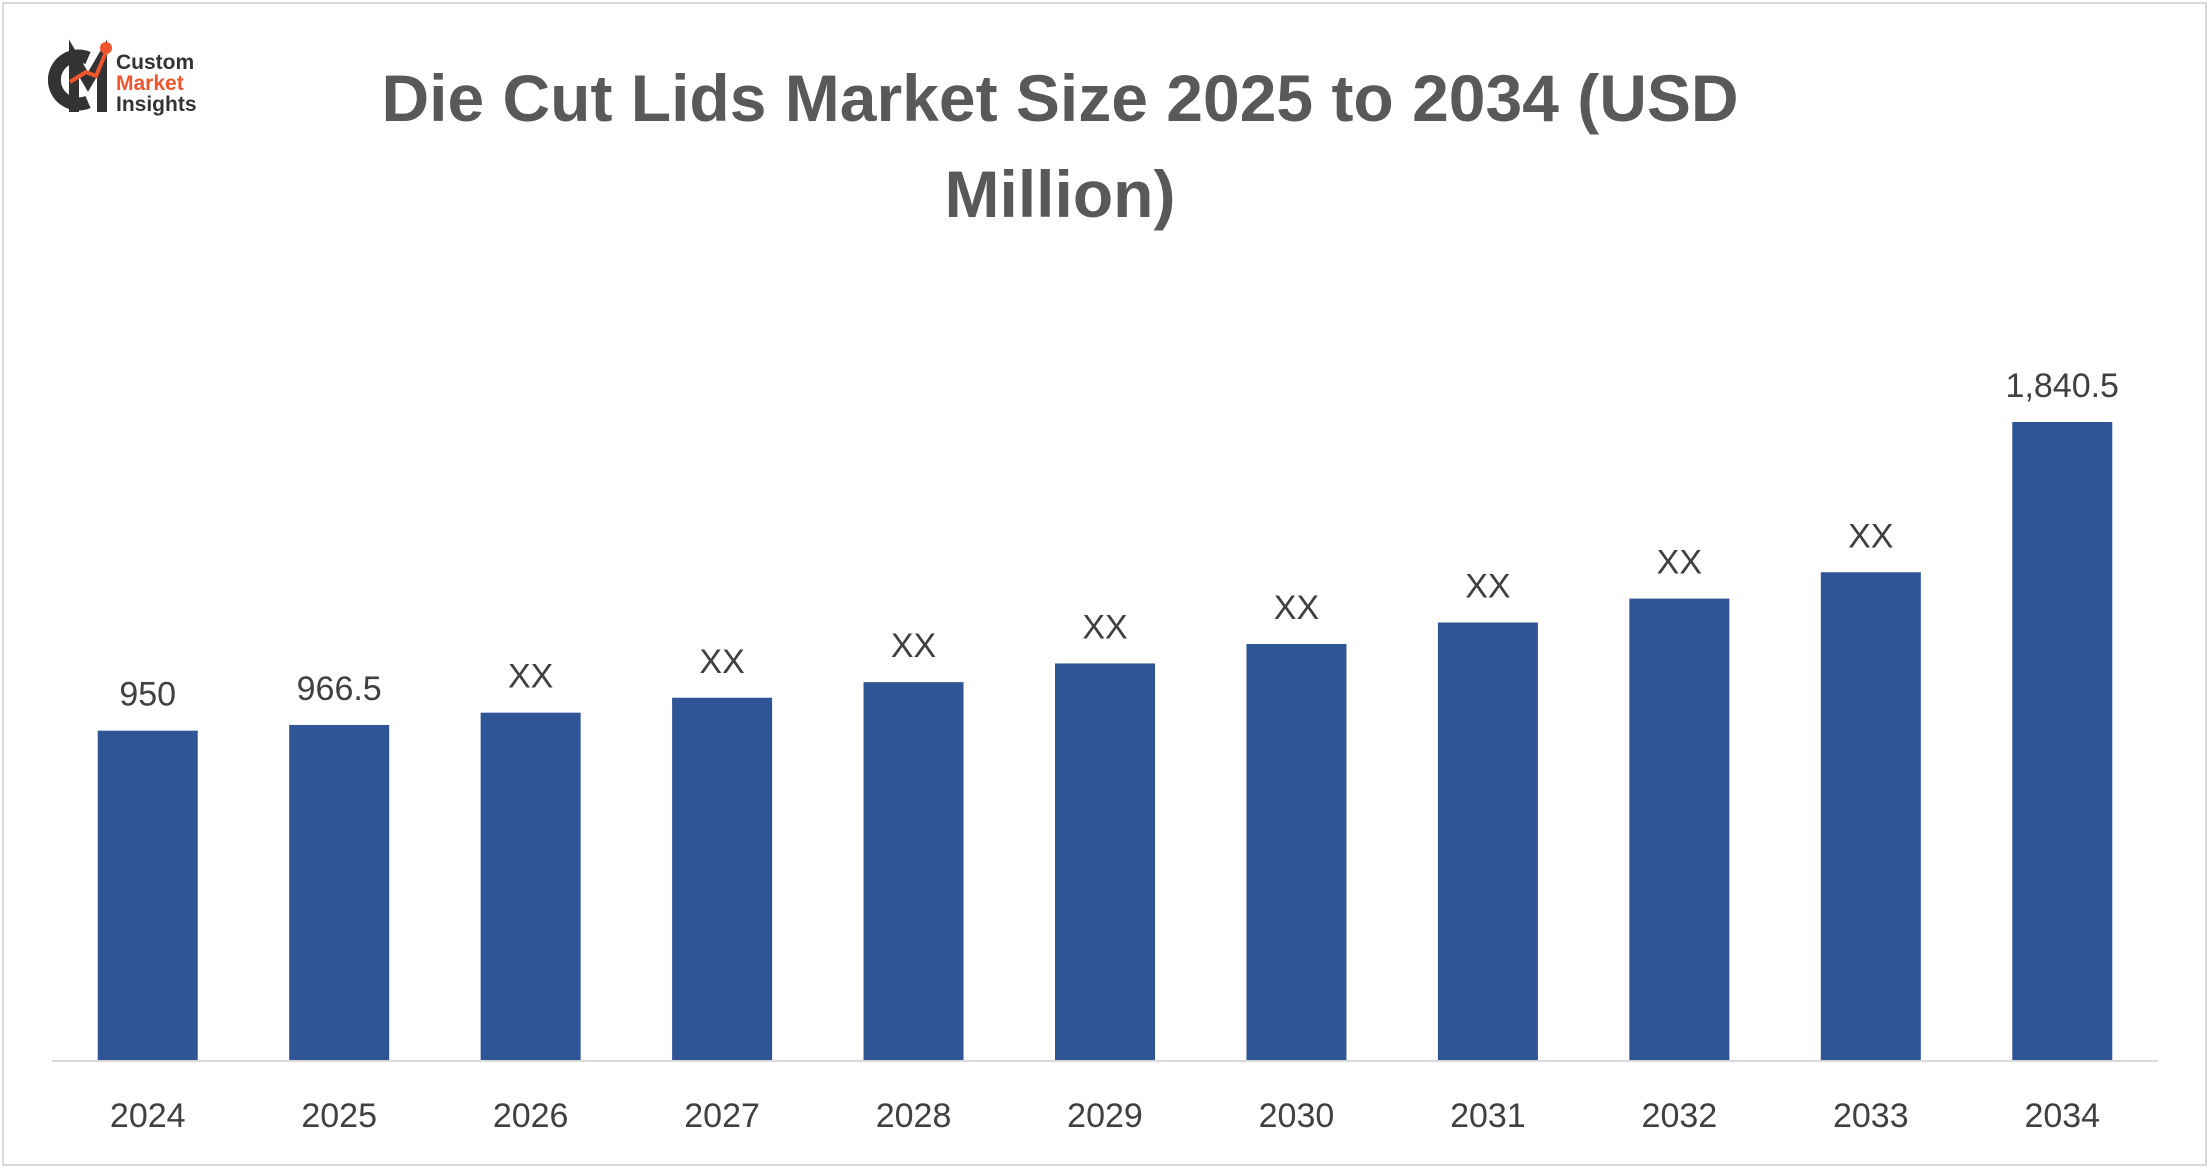 This screenshot has width=2211, height=1170. I want to click on bar-2027, so click(722, 878).